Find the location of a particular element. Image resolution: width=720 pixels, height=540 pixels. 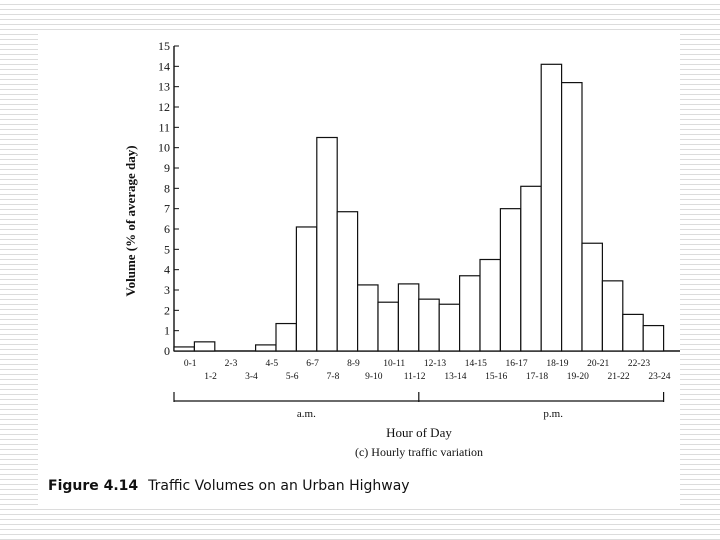

y-tick-label-13: 13 is located at coordinates (164, 87).